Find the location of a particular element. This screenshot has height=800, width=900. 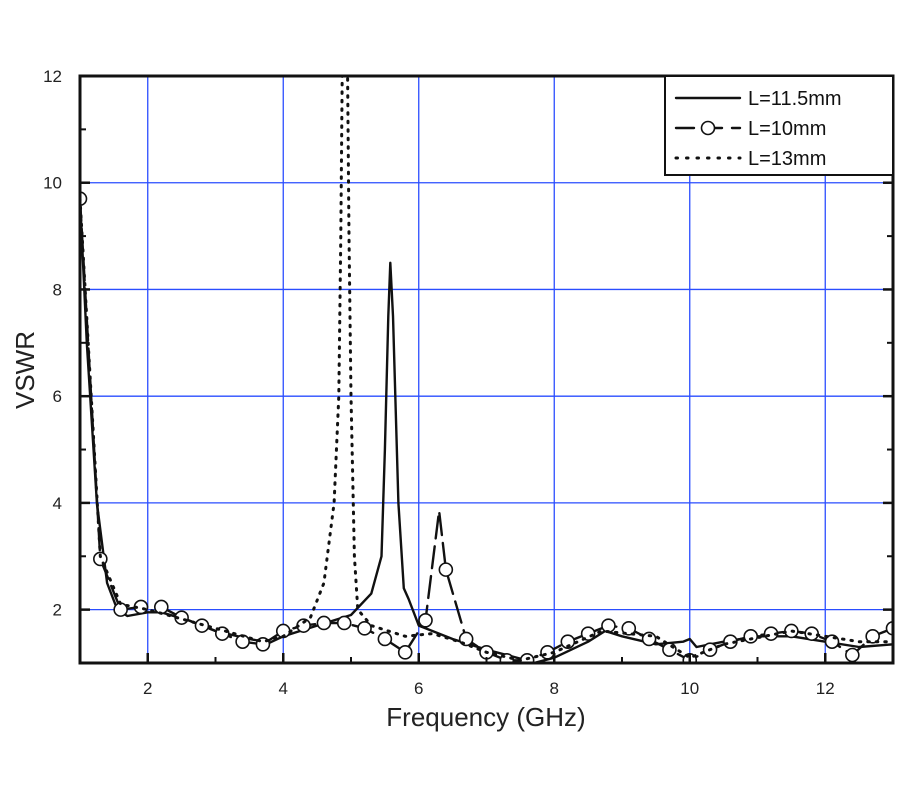

y-axis-label: VSWR is located at coordinates (25, 370).